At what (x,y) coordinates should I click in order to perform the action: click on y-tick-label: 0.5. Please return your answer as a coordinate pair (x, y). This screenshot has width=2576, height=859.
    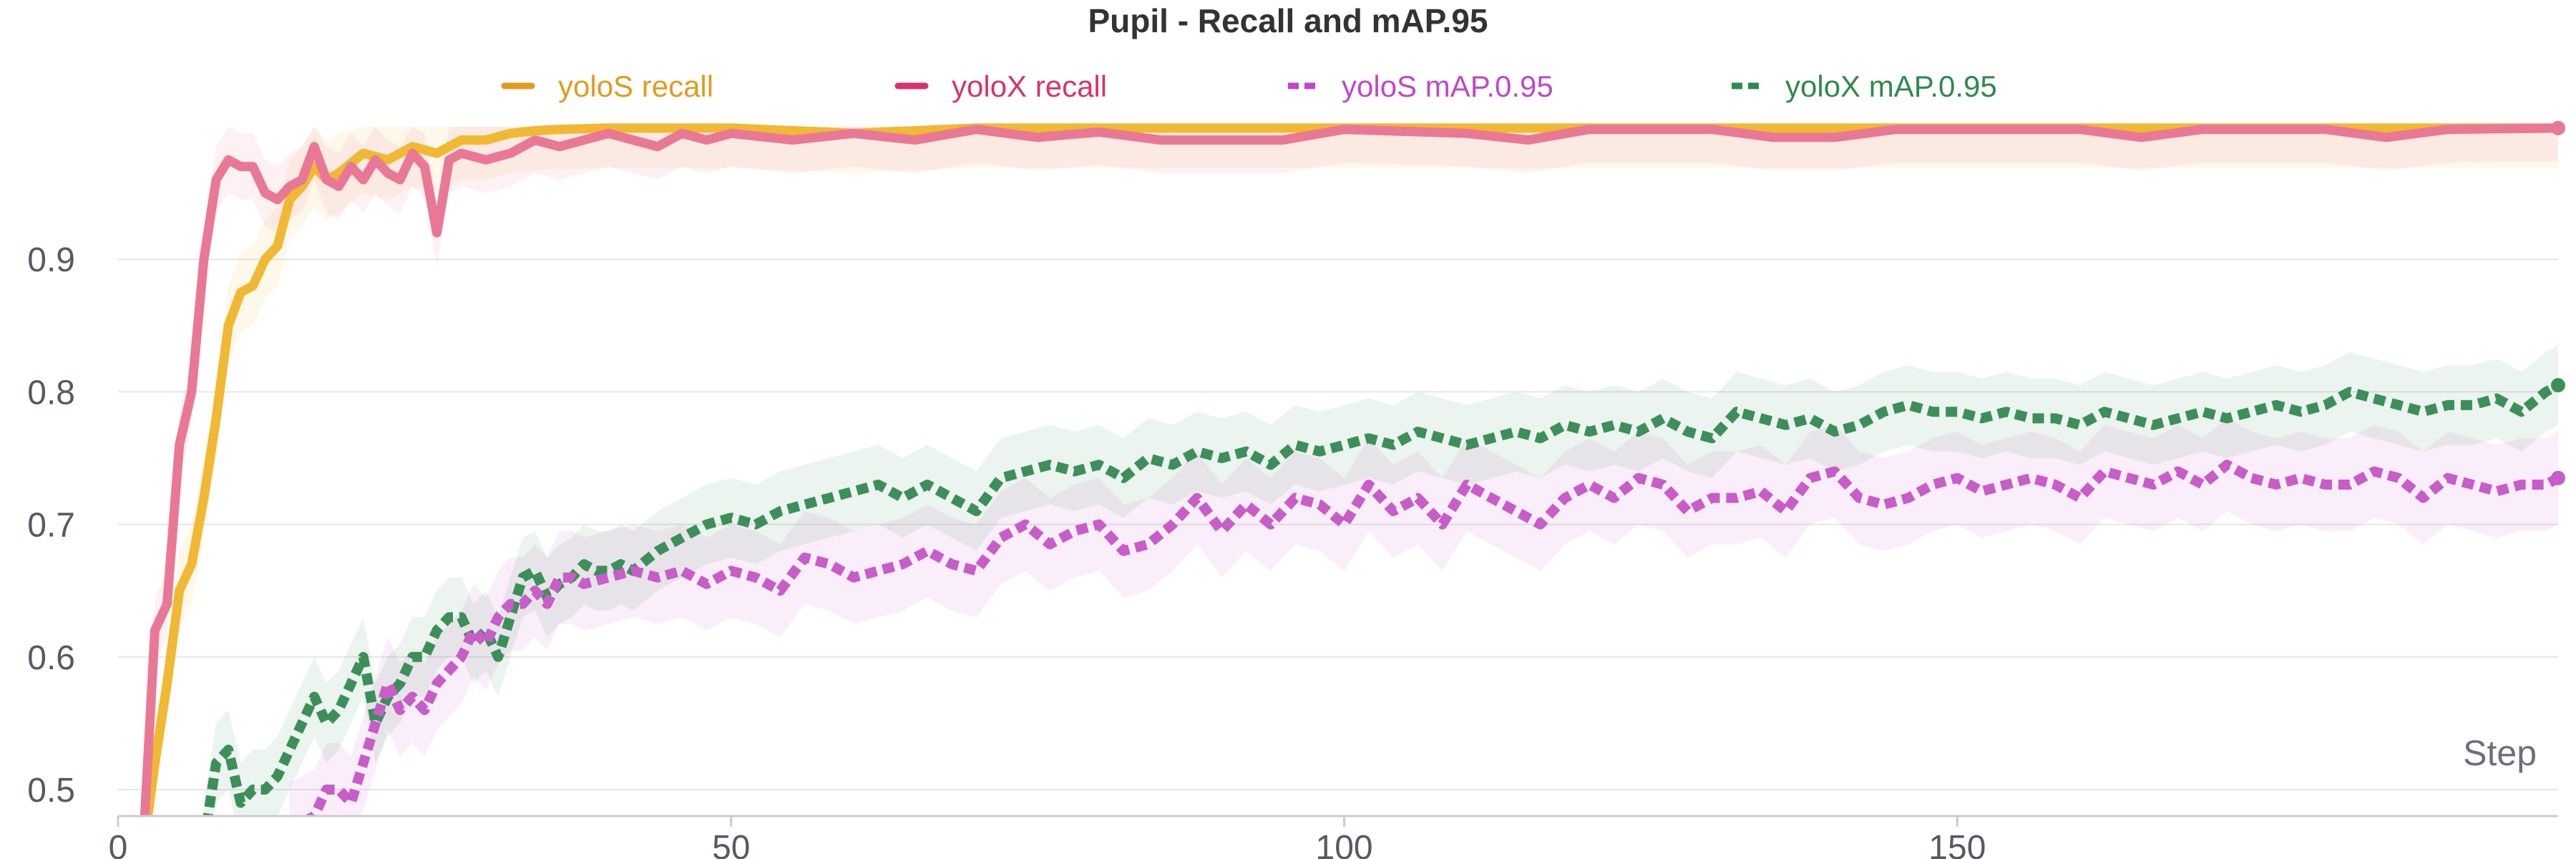
    Looking at the image, I should click on (51, 791).